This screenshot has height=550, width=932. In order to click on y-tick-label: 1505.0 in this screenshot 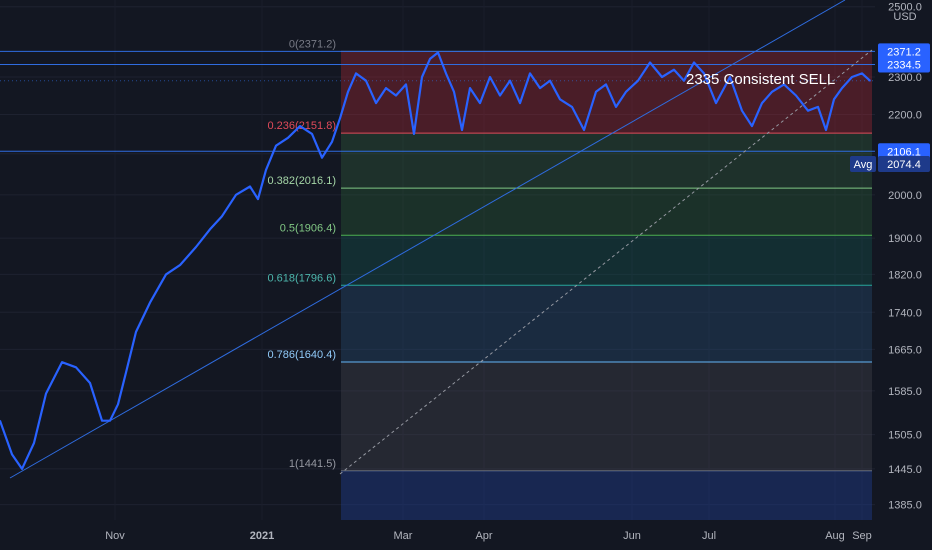, I will do `click(905, 436)`.